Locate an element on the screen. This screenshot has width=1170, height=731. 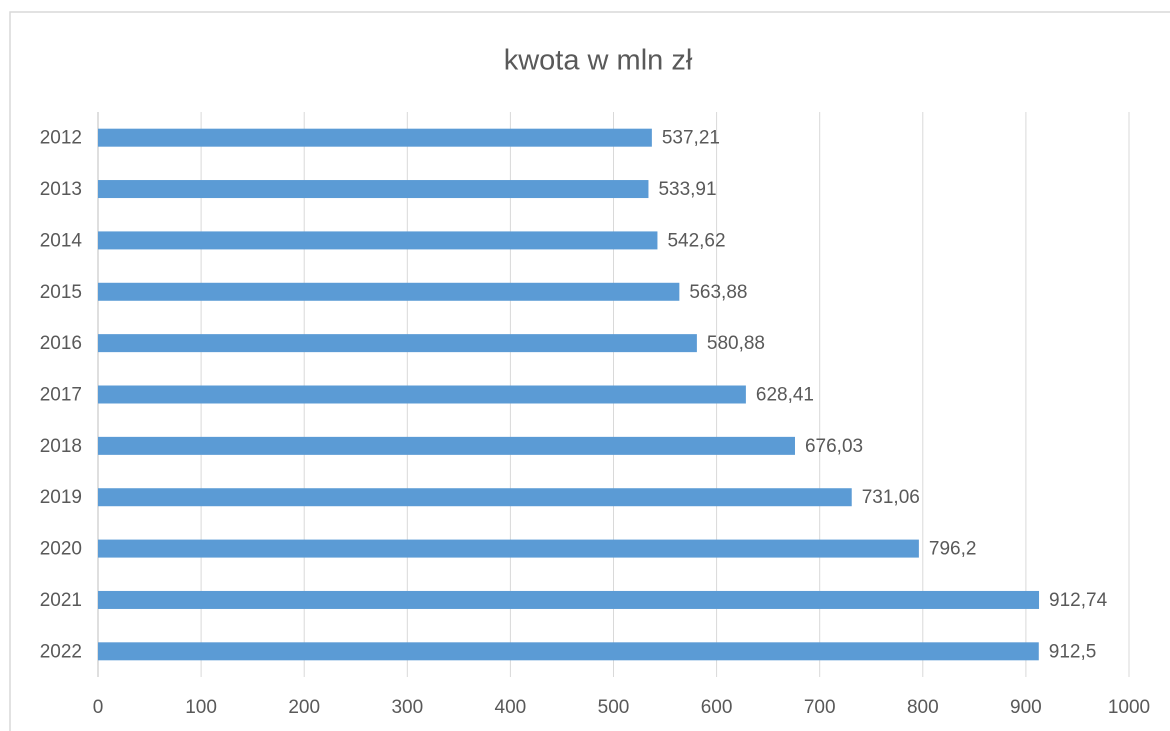
y-tick-label: 2016 is located at coordinates (61, 343).